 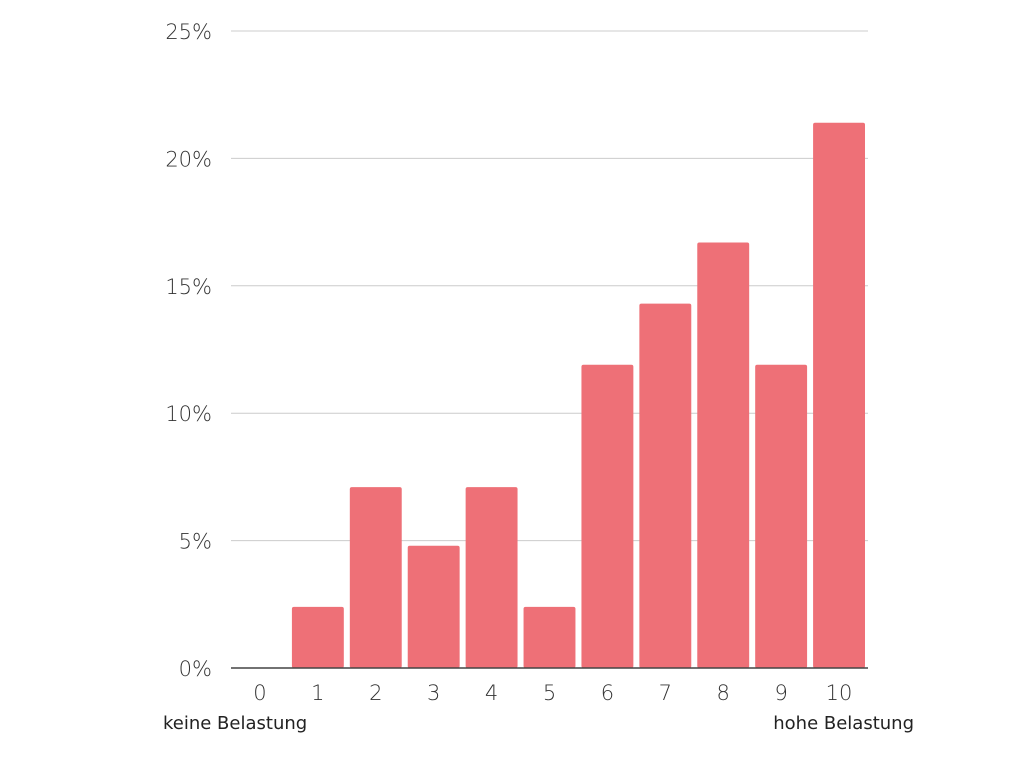 I want to click on y-tick-label: 10%, so click(x=188, y=414).